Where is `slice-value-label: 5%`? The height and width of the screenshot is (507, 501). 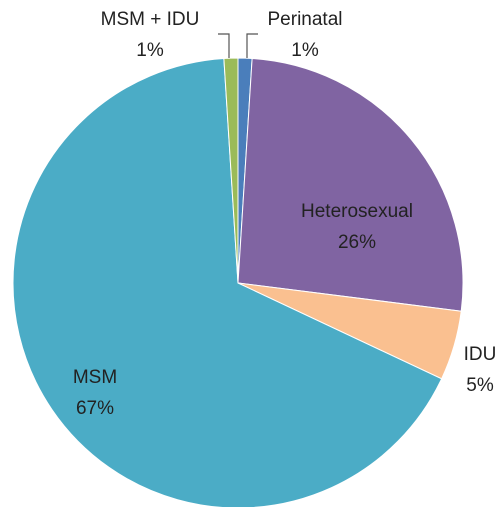
slice-value-label: 5% is located at coordinates (480, 385).